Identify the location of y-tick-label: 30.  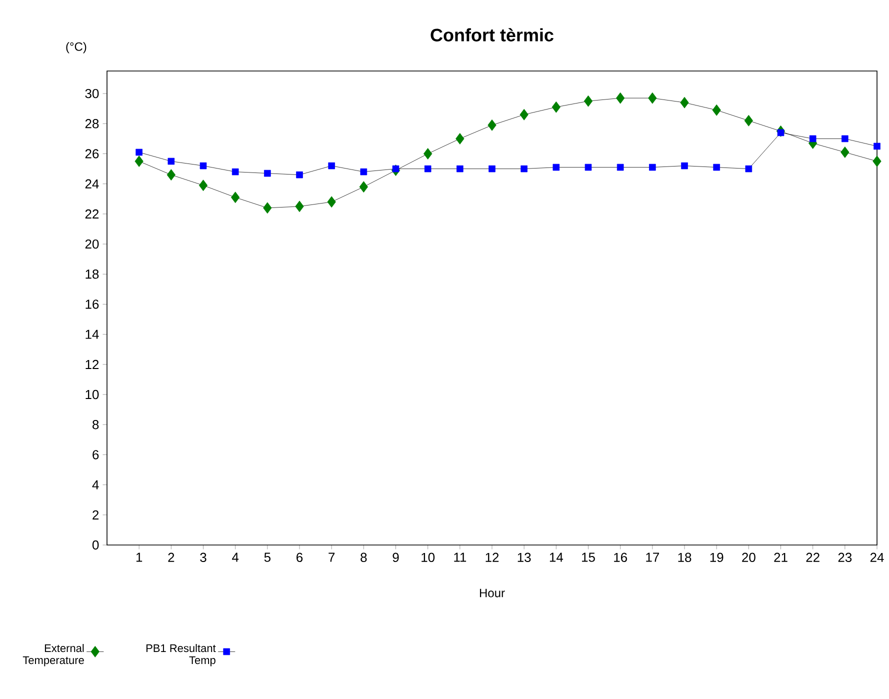
(92, 93).